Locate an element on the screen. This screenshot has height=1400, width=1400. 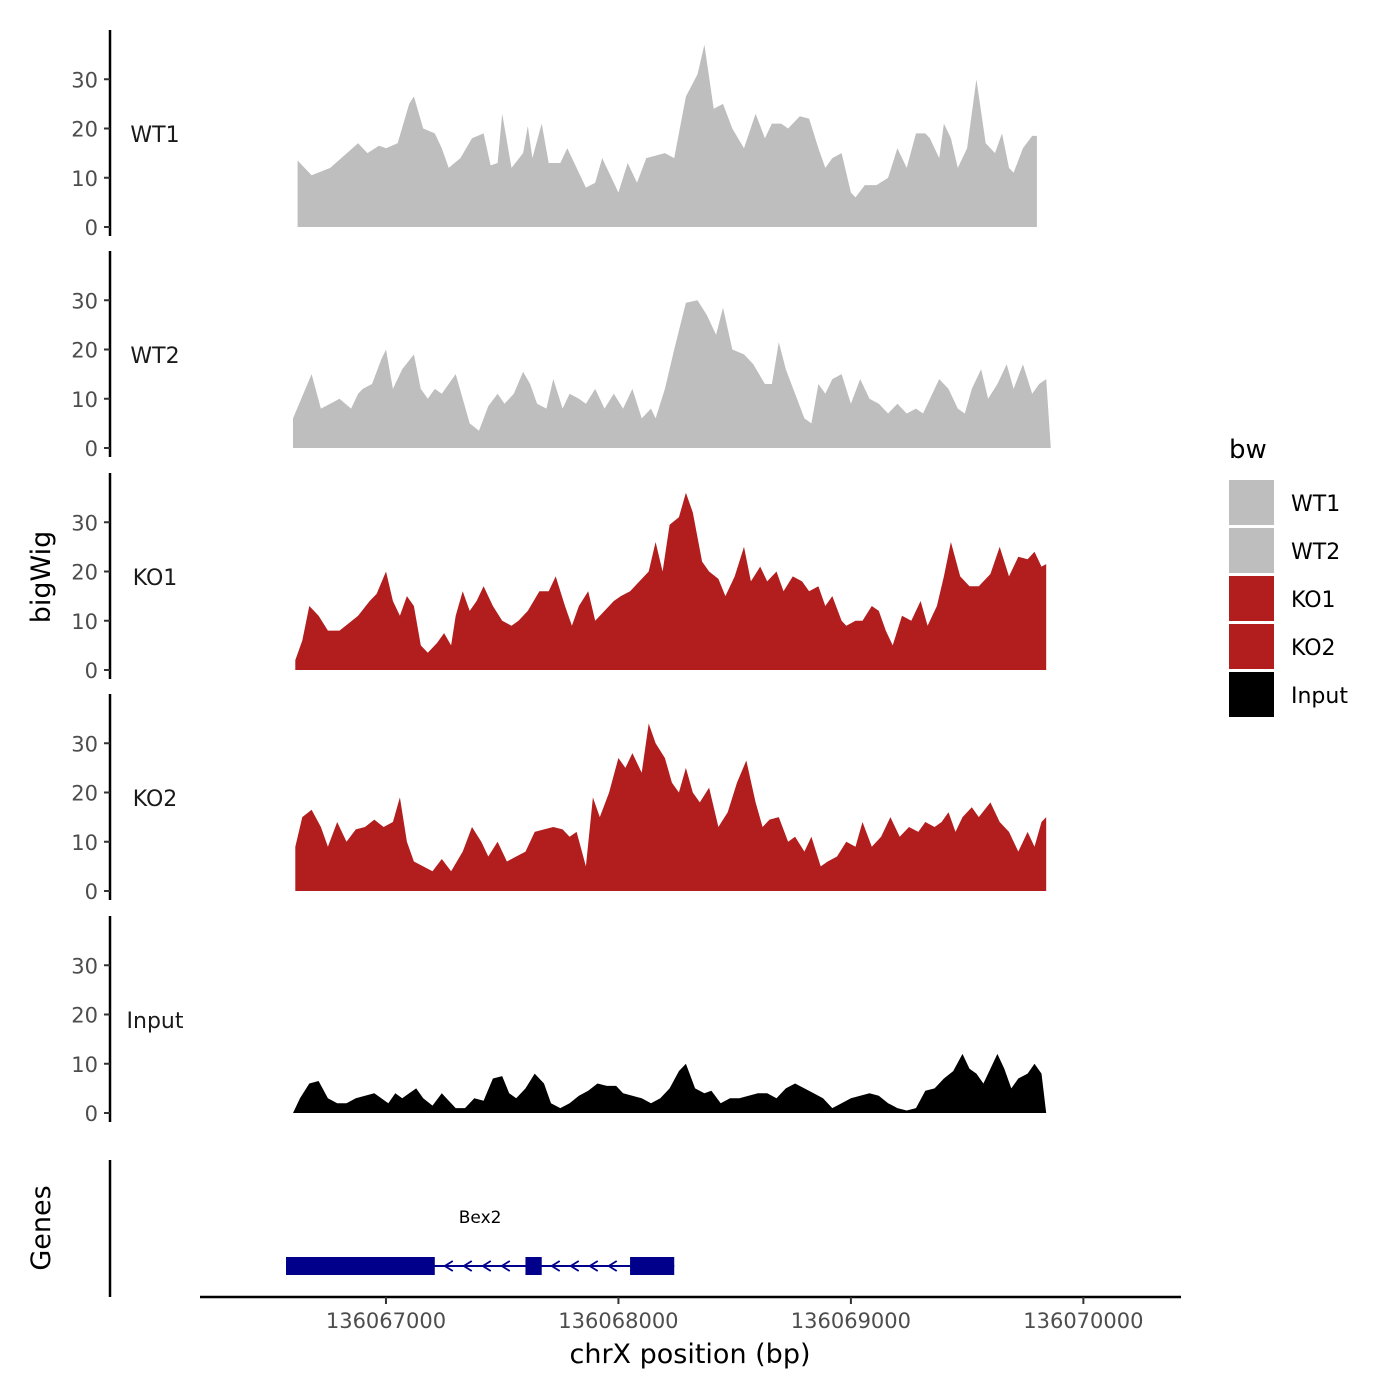
signal-area-wt2 is located at coordinates (672, 374).